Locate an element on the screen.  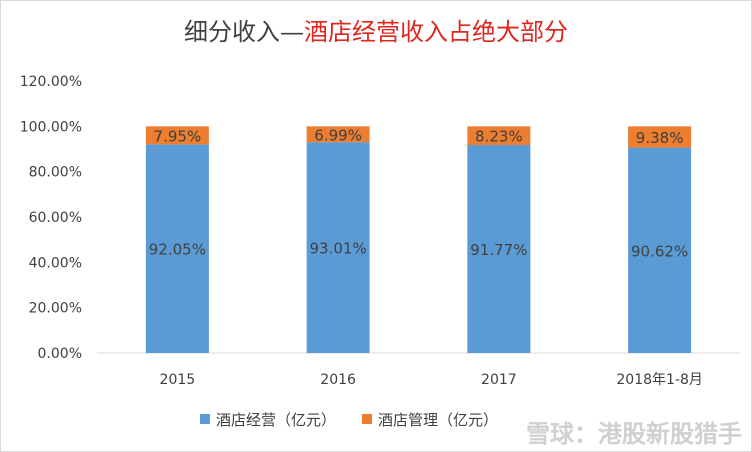
legend-label-hotel-operation: 酒店经营（亿元） is located at coordinates (276, 419).